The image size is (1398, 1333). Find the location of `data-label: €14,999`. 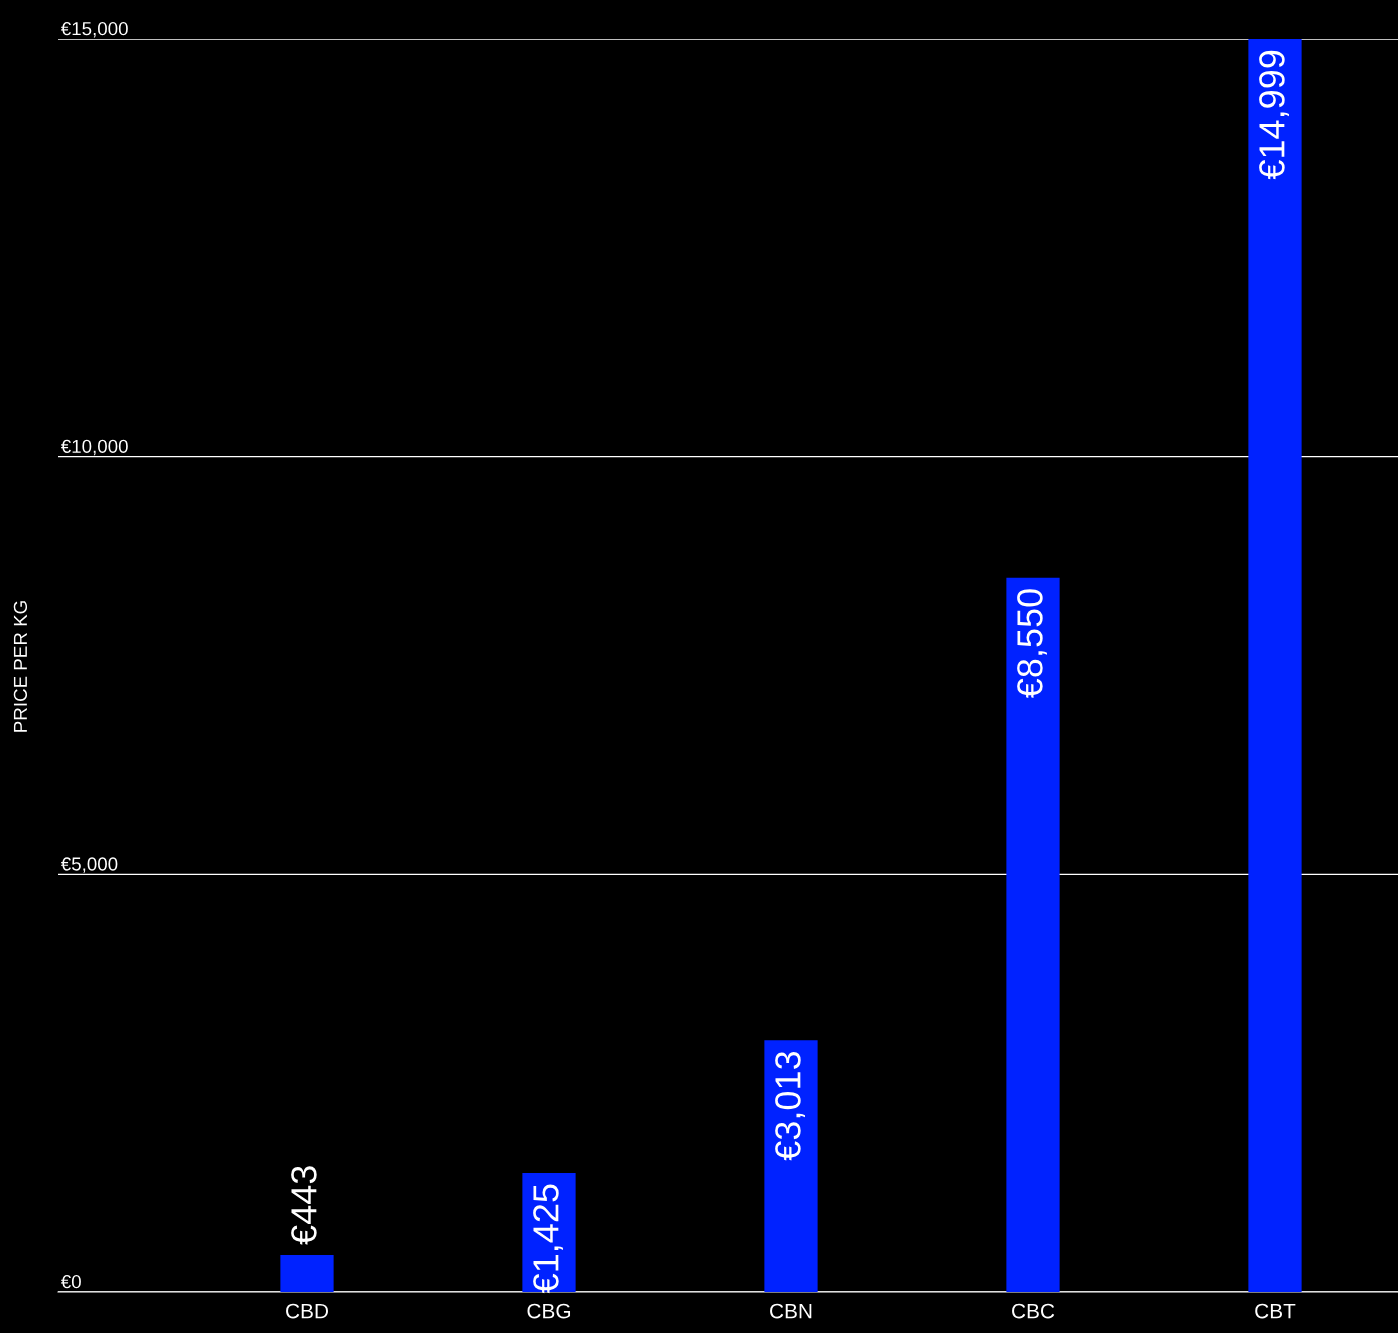

data-label: €14,999 is located at coordinates (1274, 115).